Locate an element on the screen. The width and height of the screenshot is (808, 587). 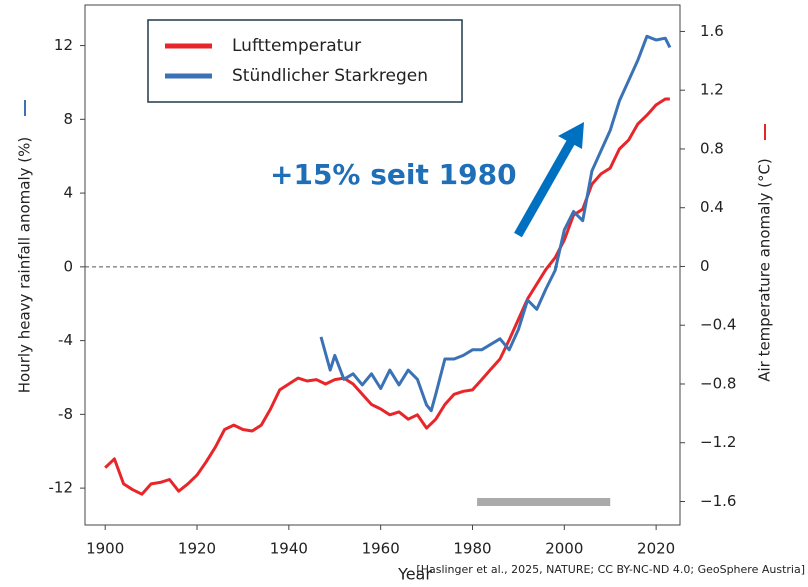
y-tick-label: 8 is located at coordinates (68, 119).